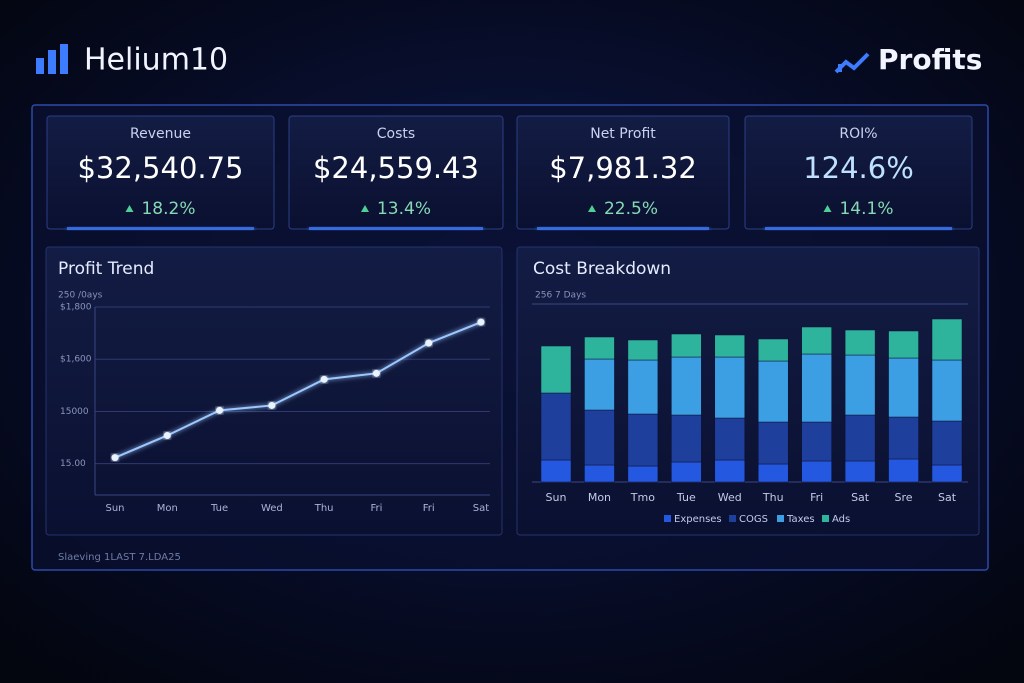 This screenshot has width=1024, height=683. I want to click on y-tick-label: $1,600, so click(76, 360).